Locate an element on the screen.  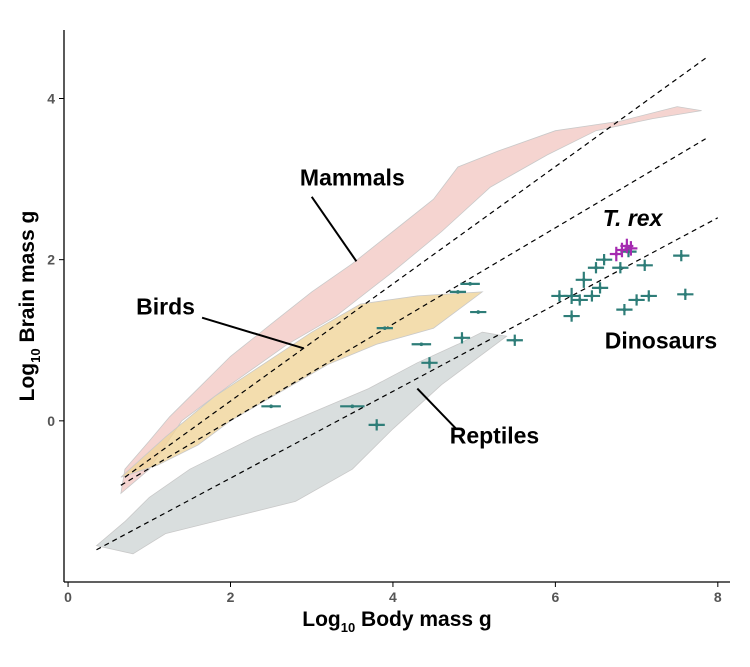
pointer-mammals is located at coordinates (334, 229).